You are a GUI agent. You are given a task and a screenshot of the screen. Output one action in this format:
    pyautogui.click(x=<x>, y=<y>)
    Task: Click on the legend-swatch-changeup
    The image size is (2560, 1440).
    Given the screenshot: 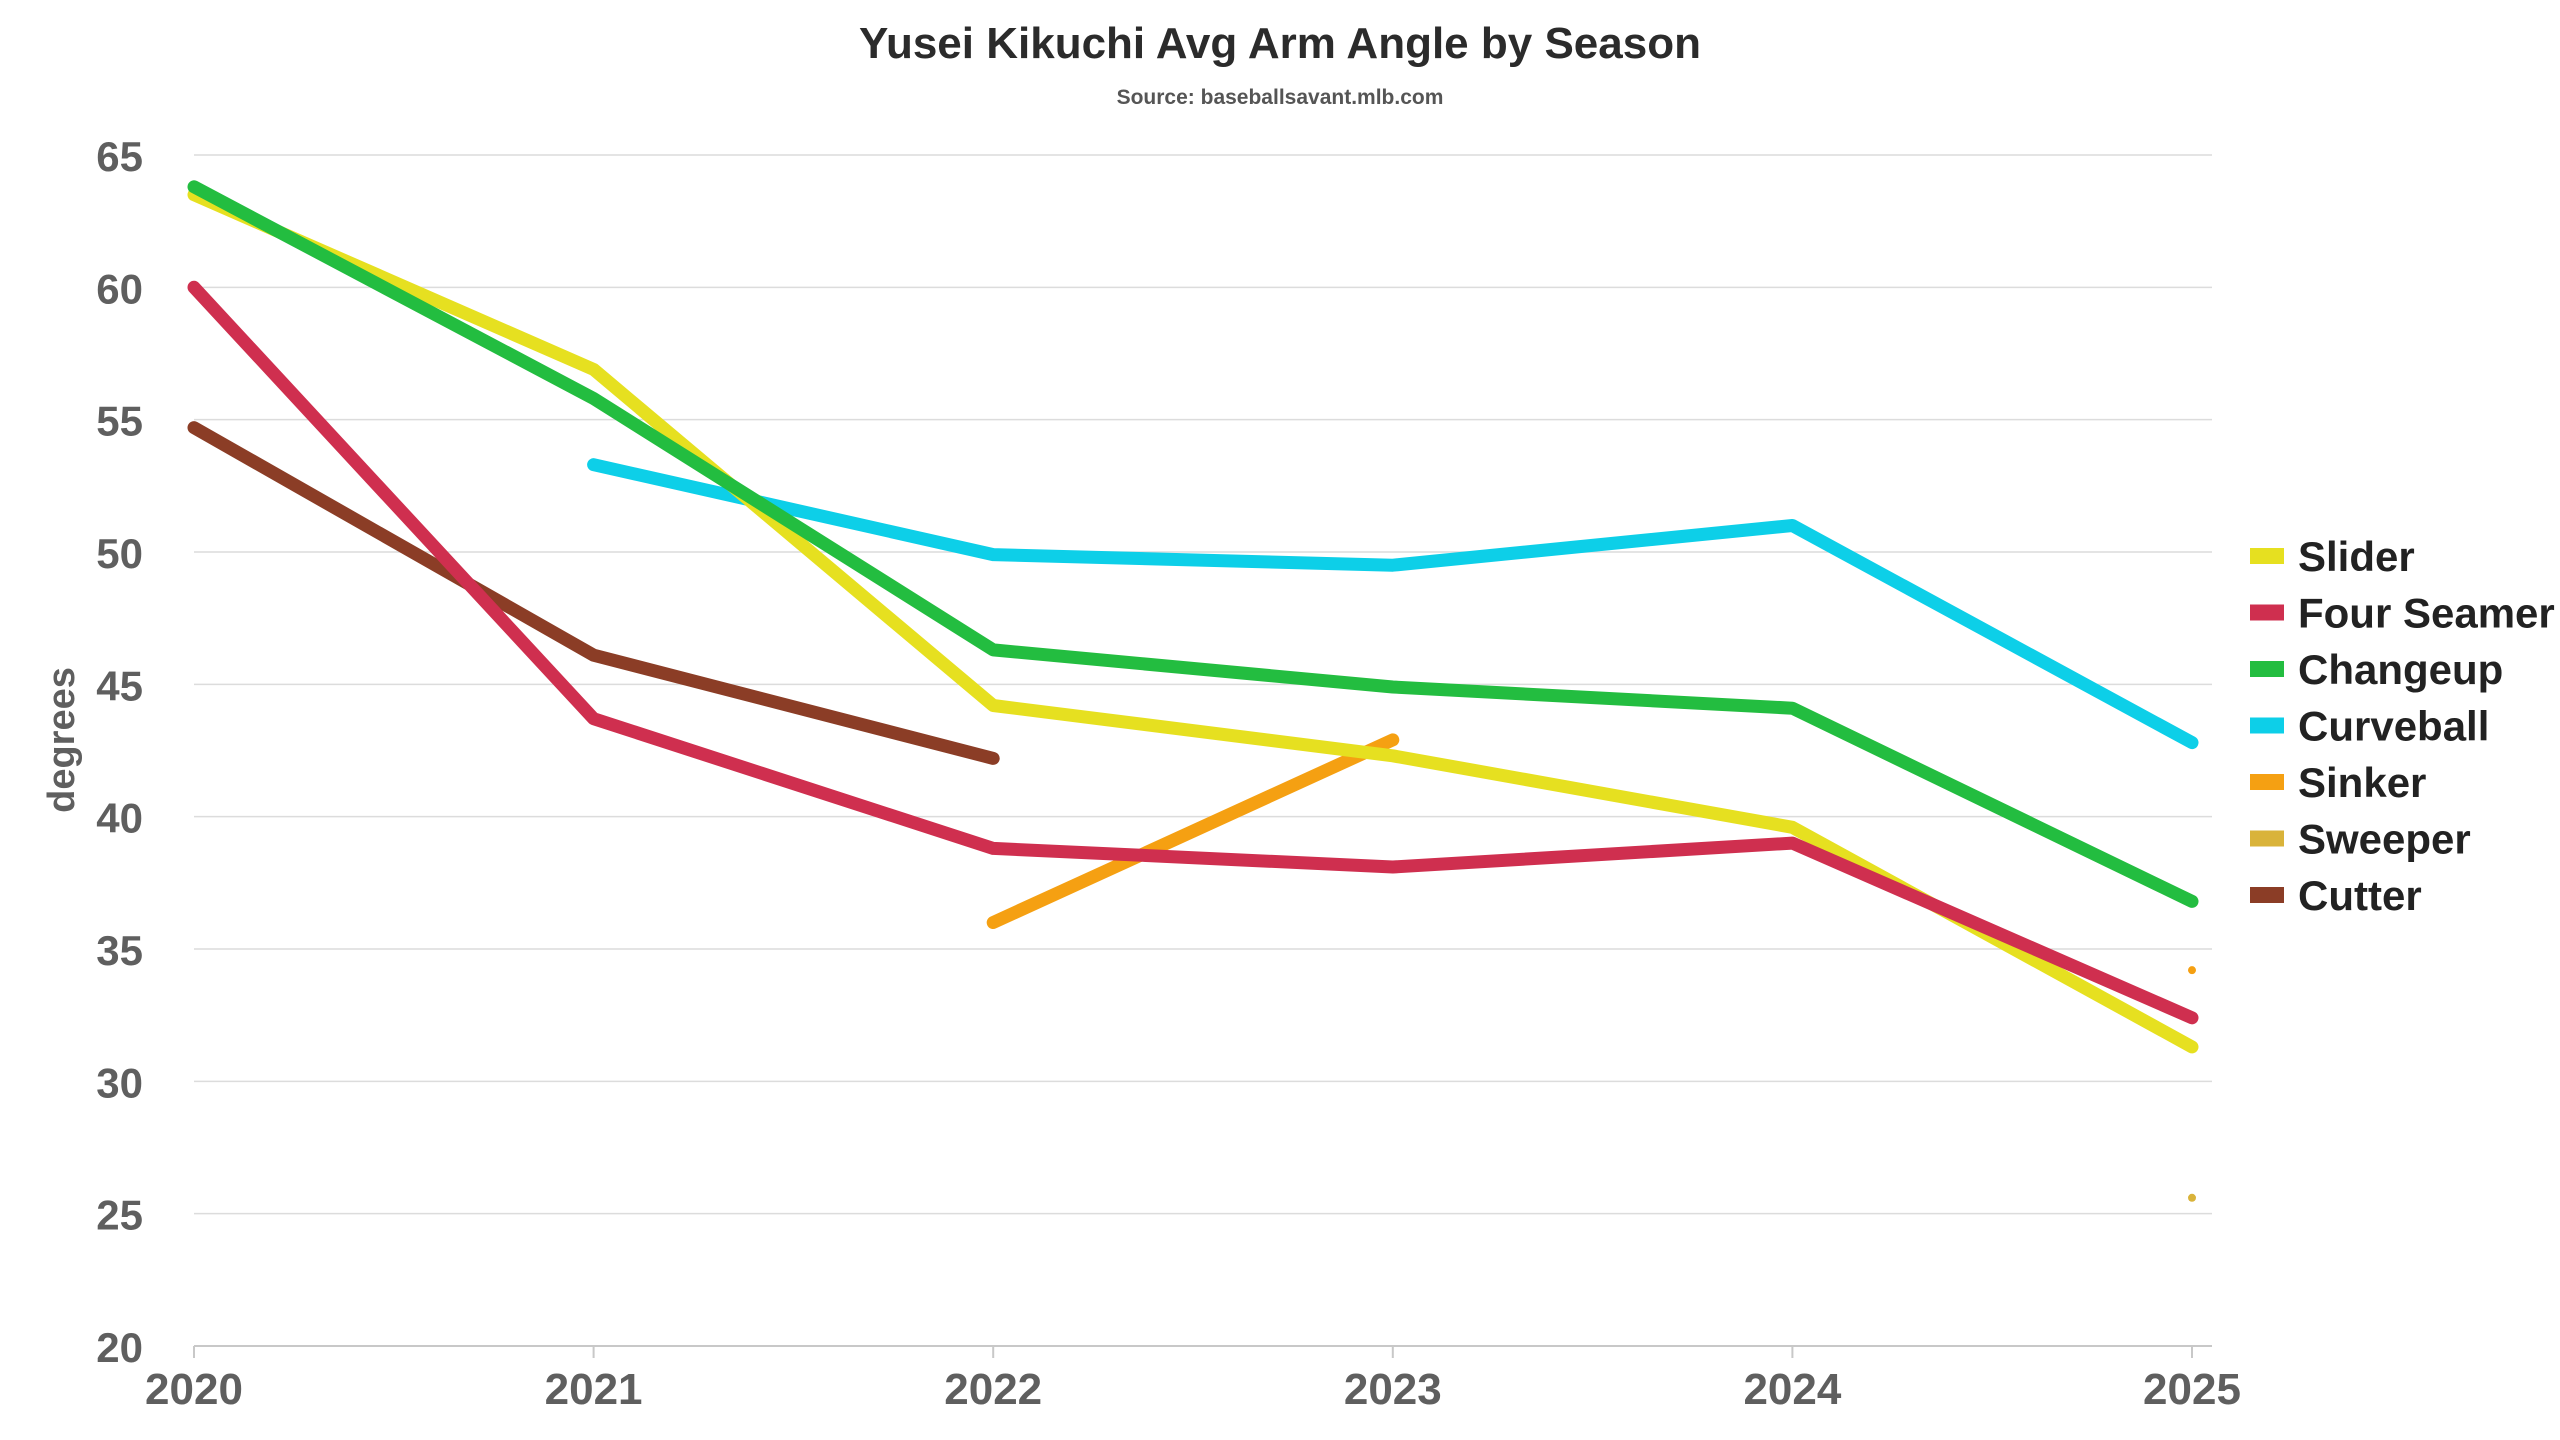 What is the action you would take?
    pyautogui.click(x=2267, y=669)
    